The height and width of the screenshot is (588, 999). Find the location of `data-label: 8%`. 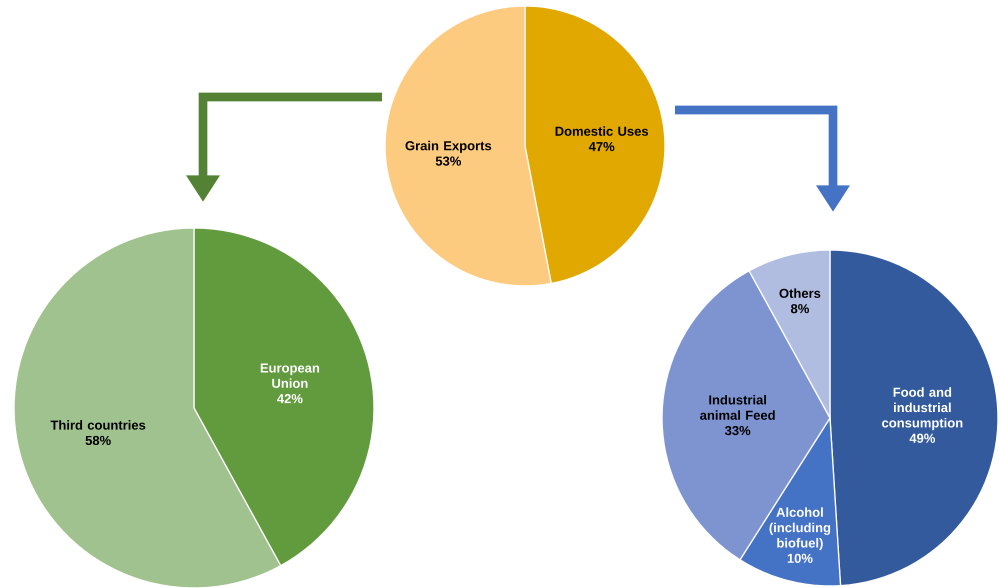

data-label: 8% is located at coordinates (799, 309).